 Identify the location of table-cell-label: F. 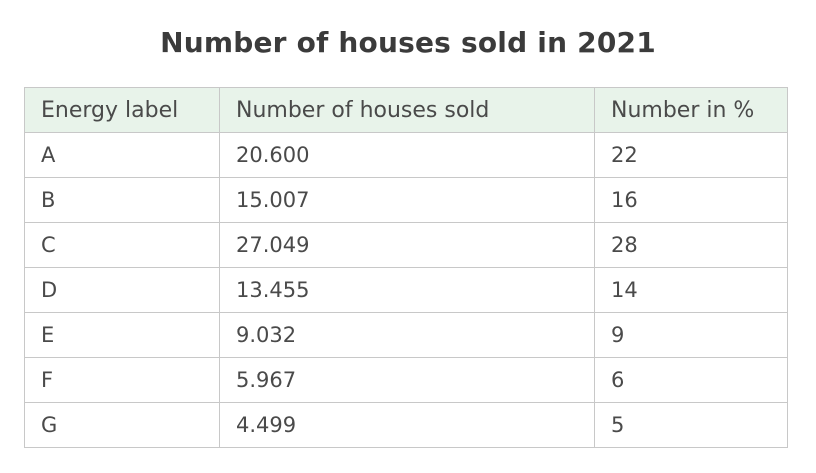
(122, 380).